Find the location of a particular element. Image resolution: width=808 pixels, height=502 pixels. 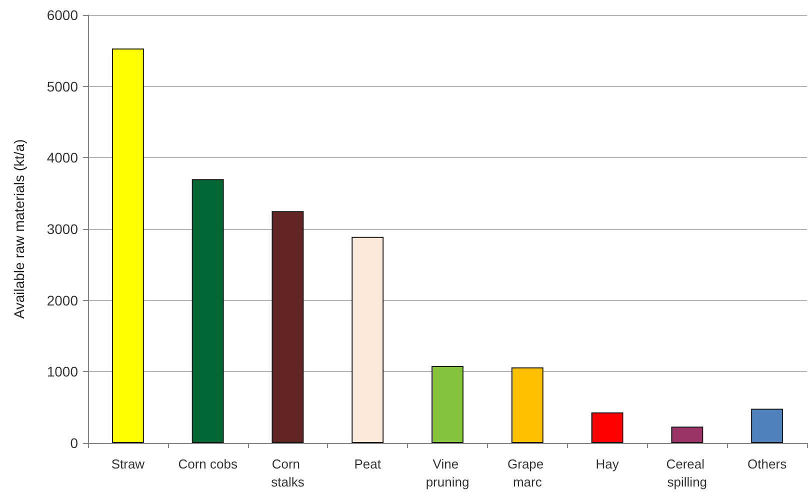

x-tick-label: Grape marc is located at coordinates (528, 473).